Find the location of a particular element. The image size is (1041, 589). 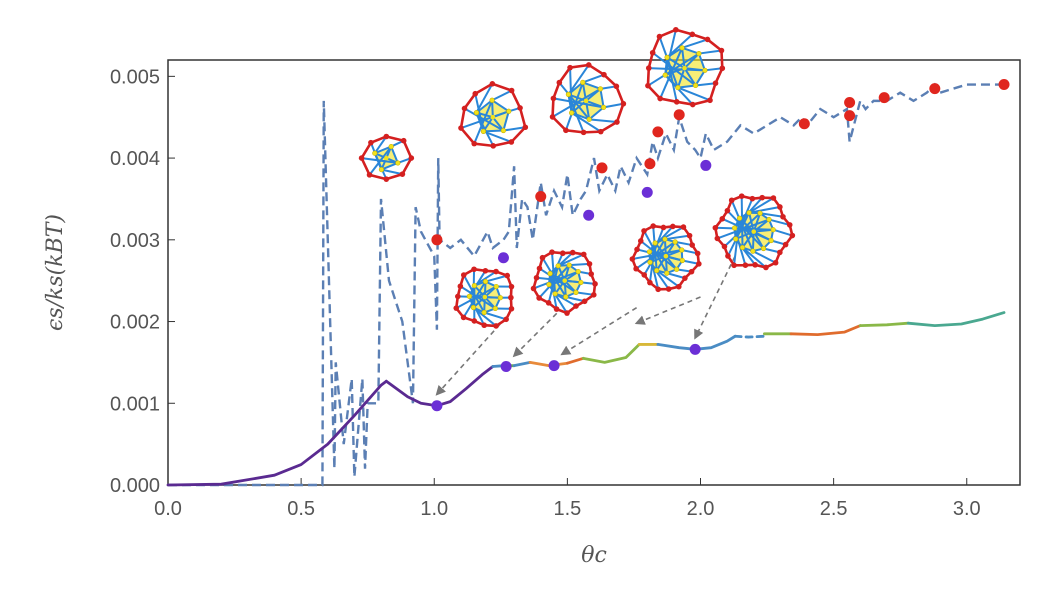

x-tick-label: 0.0 is located at coordinates (168, 509).